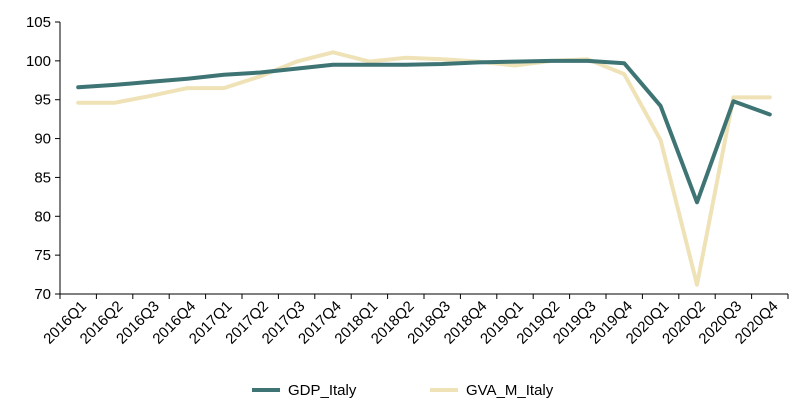 This screenshot has width=793, height=403. What do you see at coordinates (322, 390) in the screenshot?
I see `legend-label-gdp-italy: GDP_Italy` at bounding box center [322, 390].